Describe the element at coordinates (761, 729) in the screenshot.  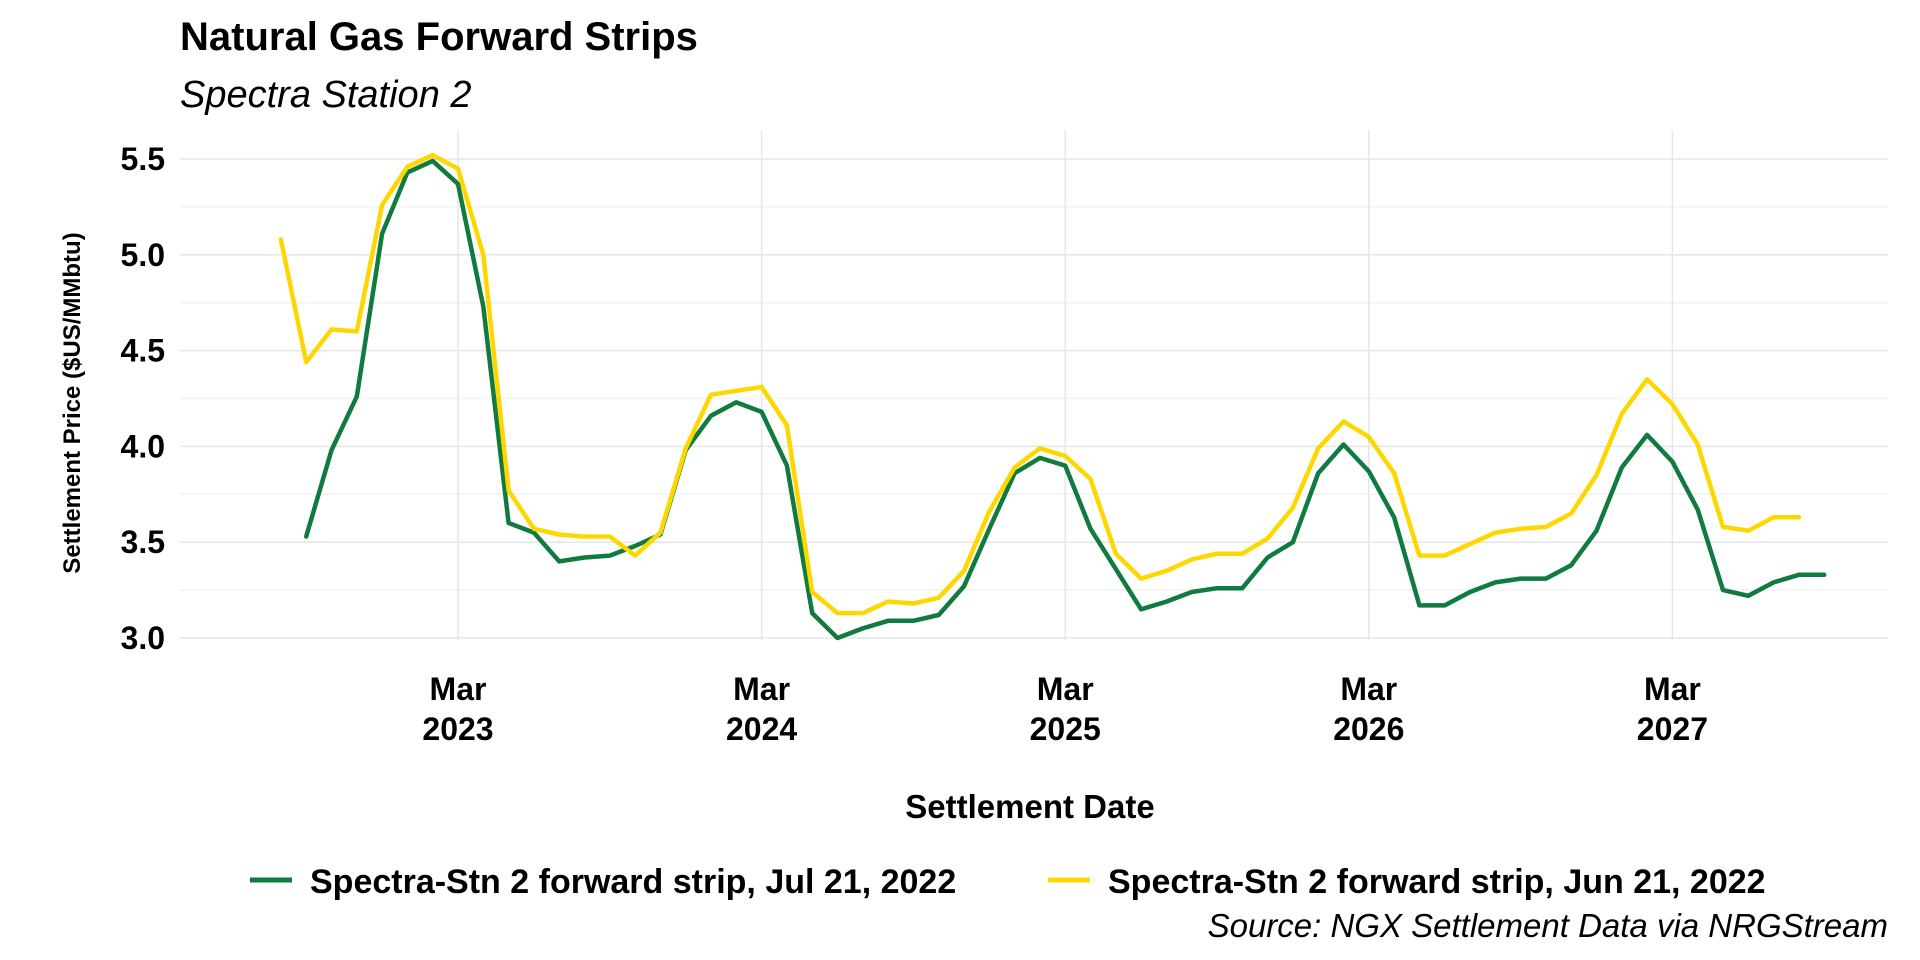
I see `x-tick-year: 2024` at that location.